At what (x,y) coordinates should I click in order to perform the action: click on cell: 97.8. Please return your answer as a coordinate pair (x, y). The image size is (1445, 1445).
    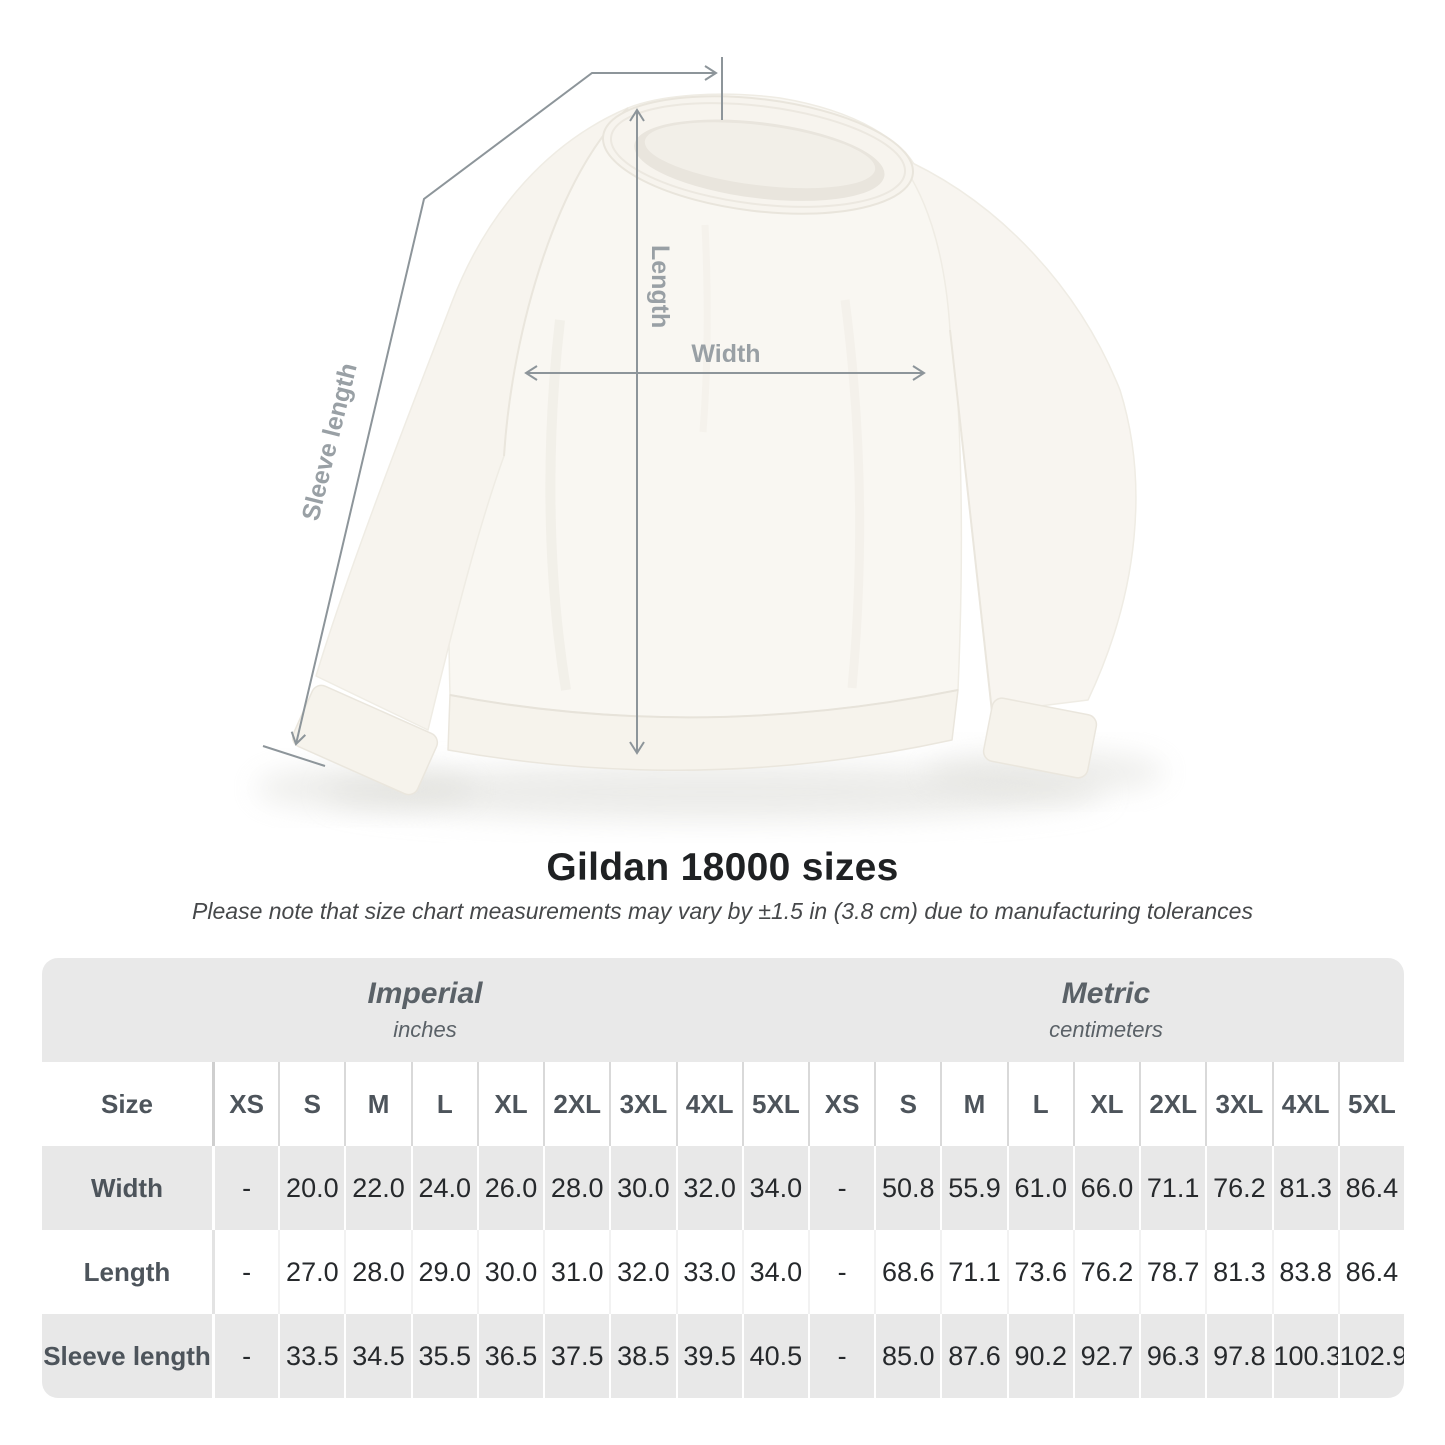
    Looking at the image, I should click on (1238, 1356).